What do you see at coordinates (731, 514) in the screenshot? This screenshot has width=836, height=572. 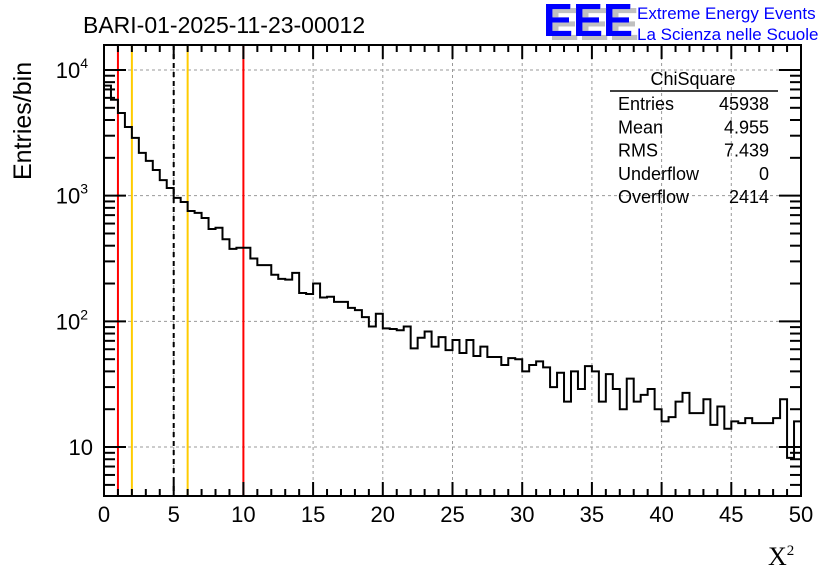 I see `x-tick-label: 45` at bounding box center [731, 514].